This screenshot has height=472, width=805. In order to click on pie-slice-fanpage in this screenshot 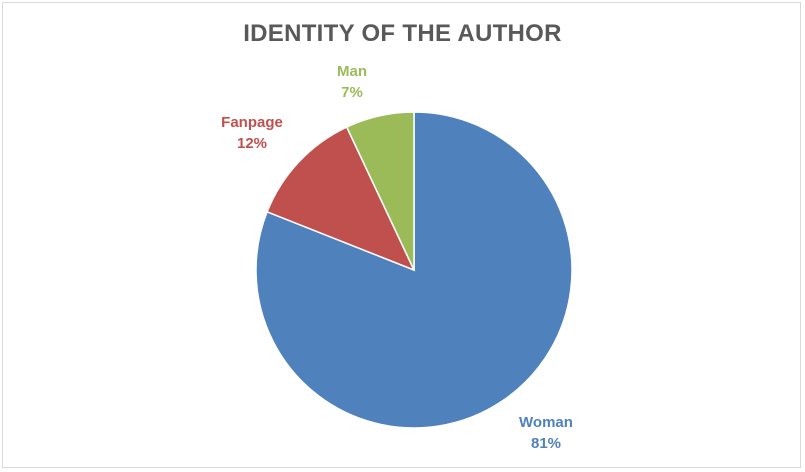, I will do `click(341, 199)`.